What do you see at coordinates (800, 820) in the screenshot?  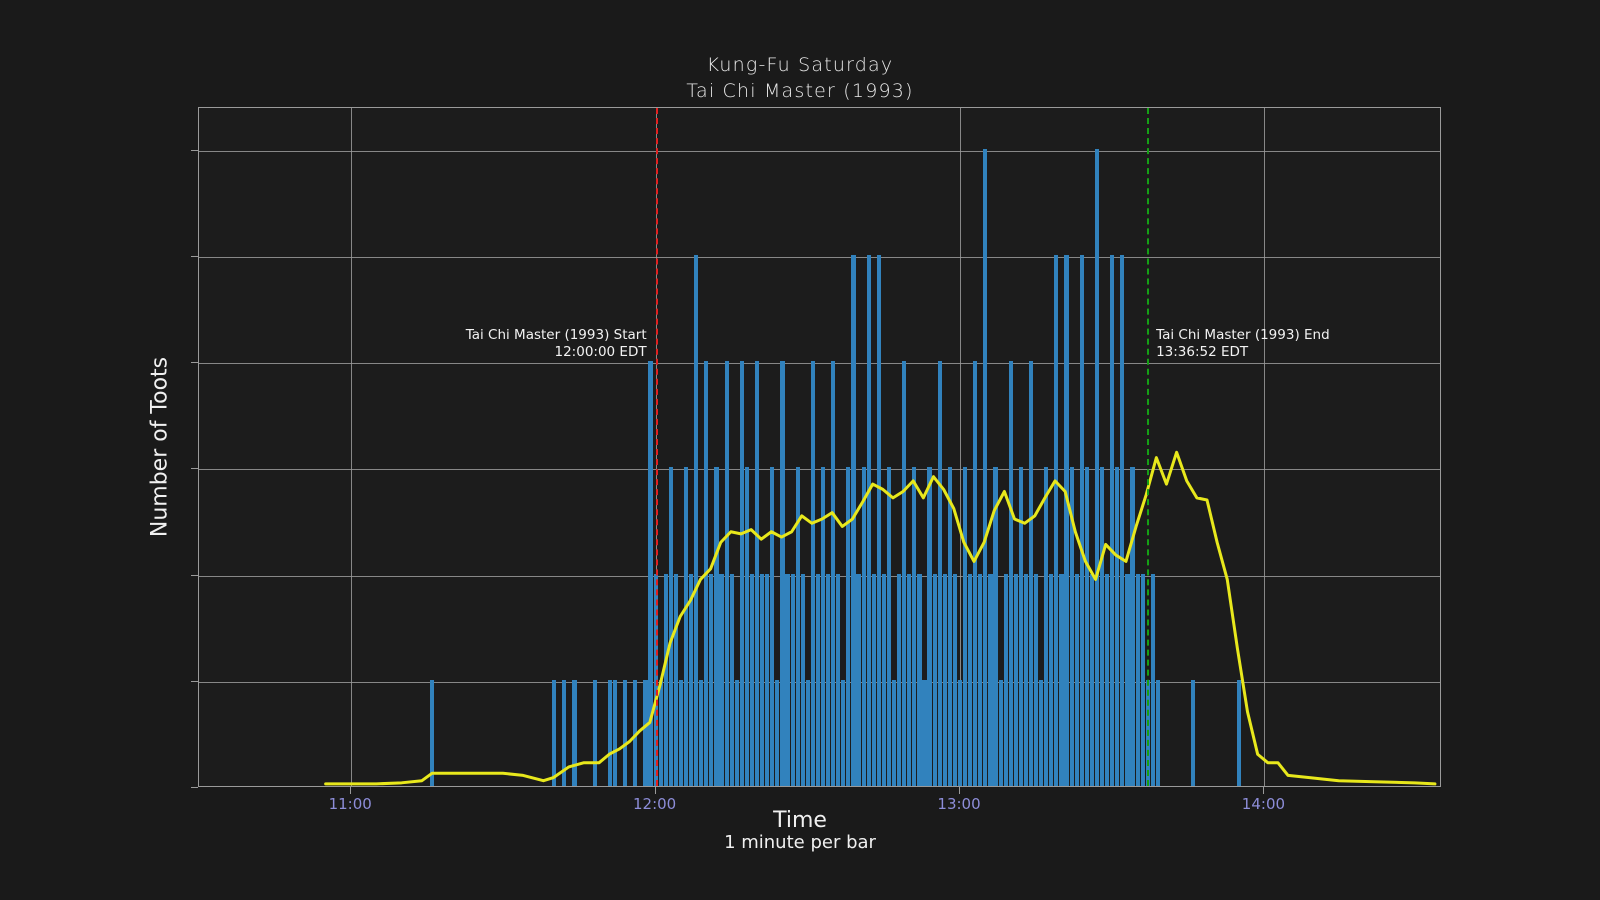 I see `x-axis-label: Time` at bounding box center [800, 820].